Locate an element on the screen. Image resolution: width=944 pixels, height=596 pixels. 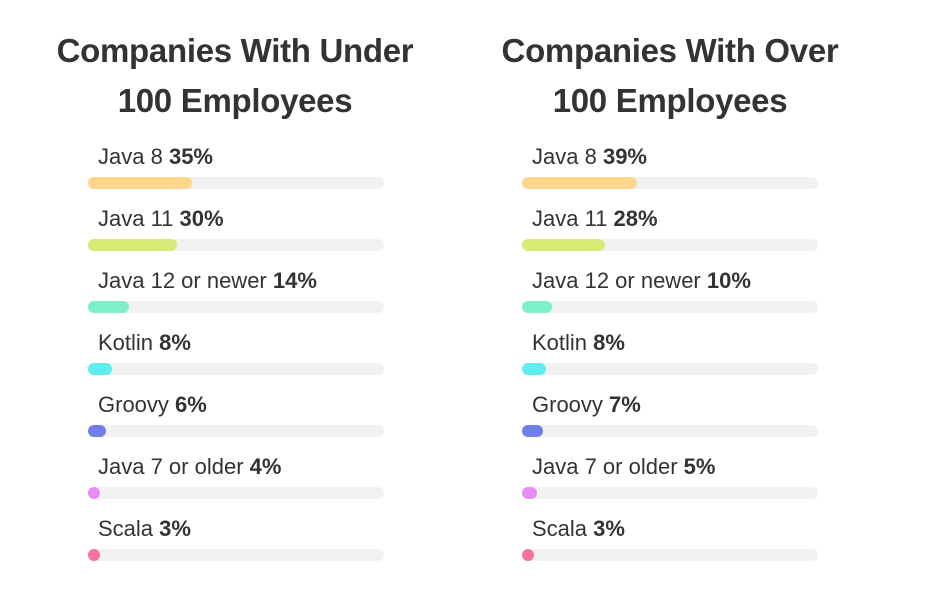
bar-label: Java 11 28% is located at coordinates (595, 219).